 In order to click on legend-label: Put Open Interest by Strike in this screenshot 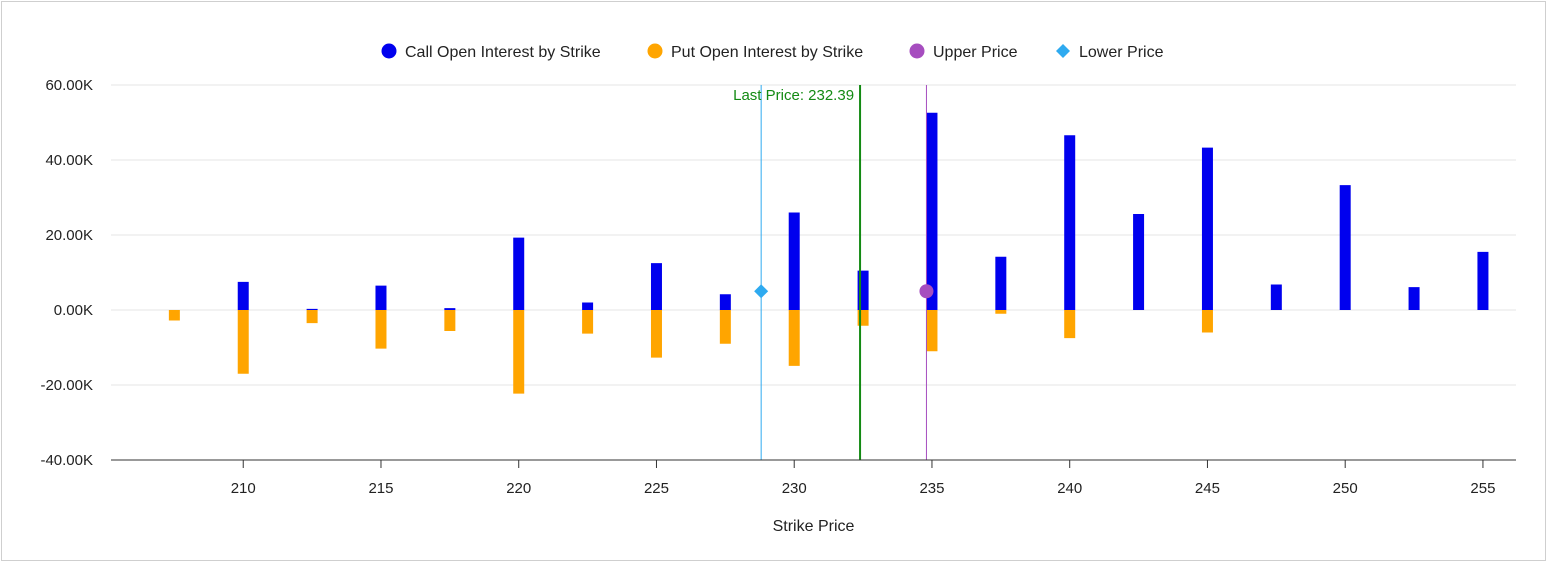, I will do `click(767, 52)`.